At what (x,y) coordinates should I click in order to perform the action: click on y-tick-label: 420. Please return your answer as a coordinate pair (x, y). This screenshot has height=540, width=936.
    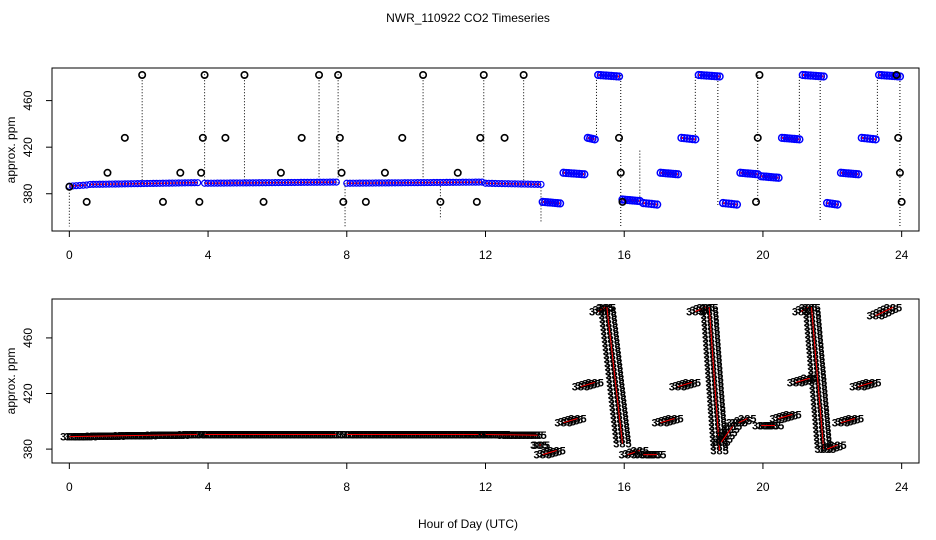
    Looking at the image, I should click on (28, 147).